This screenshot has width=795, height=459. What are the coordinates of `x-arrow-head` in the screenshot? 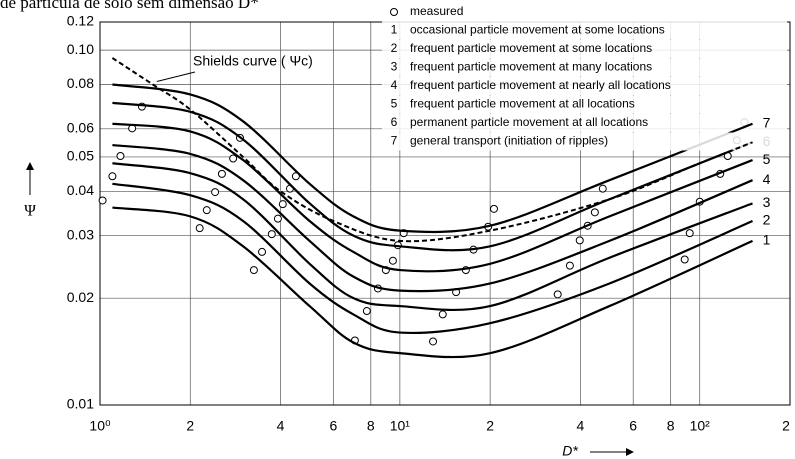 It's located at (630, 452).